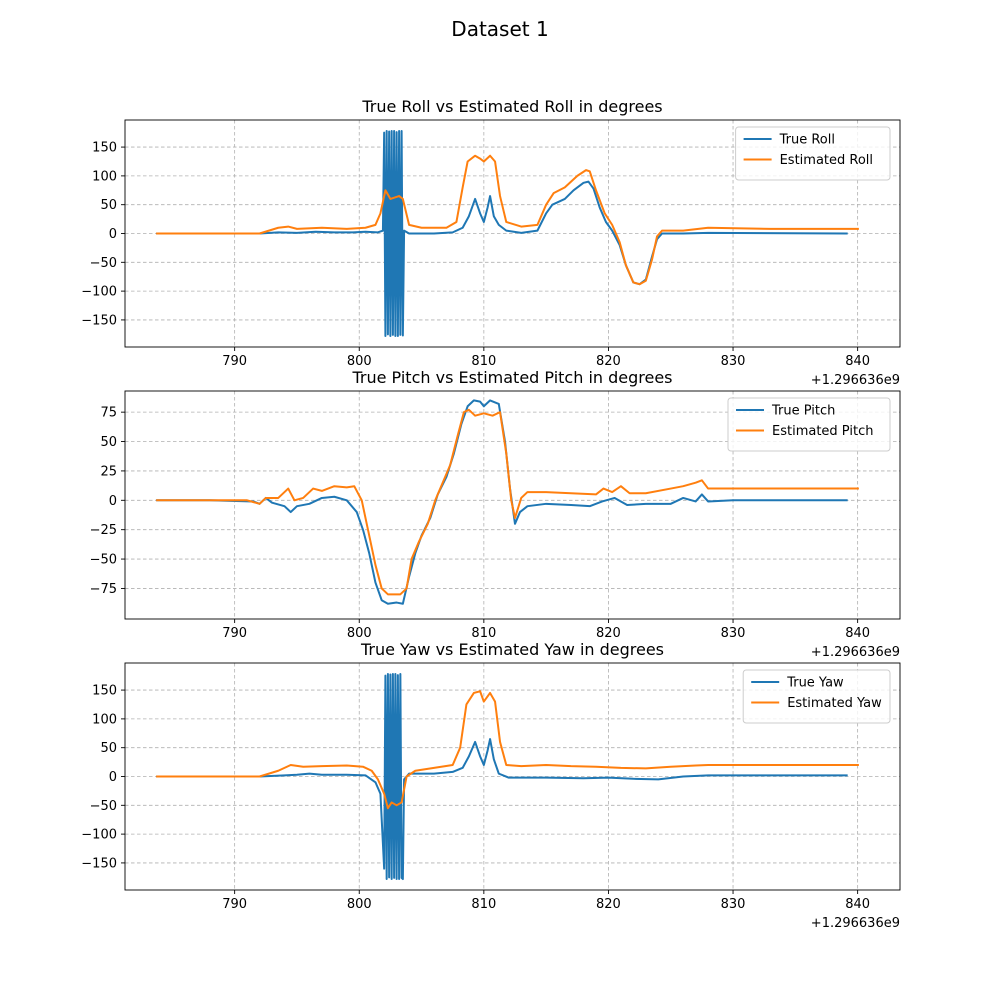  I want to click on true-yaw-legend-label: True Yaw, so click(815, 683).